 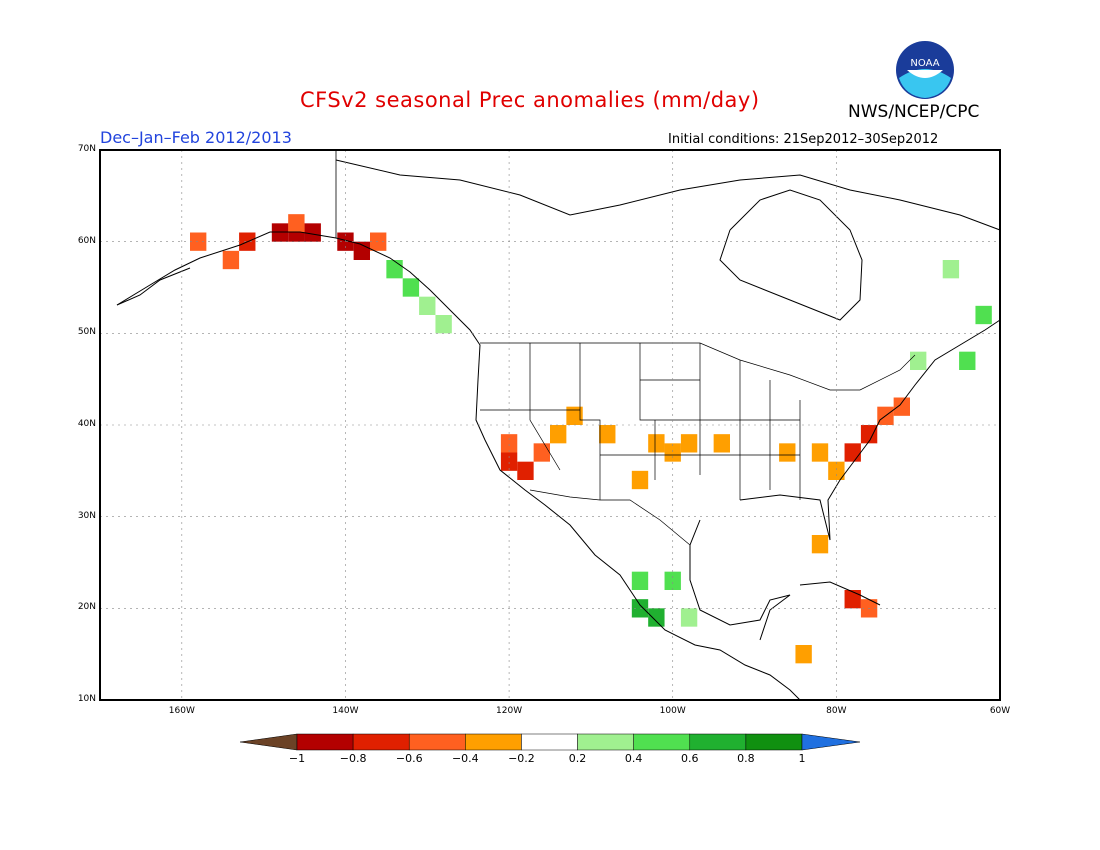 I want to click on colorbar-tick-label: −0.6, so click(x=409, y=758).